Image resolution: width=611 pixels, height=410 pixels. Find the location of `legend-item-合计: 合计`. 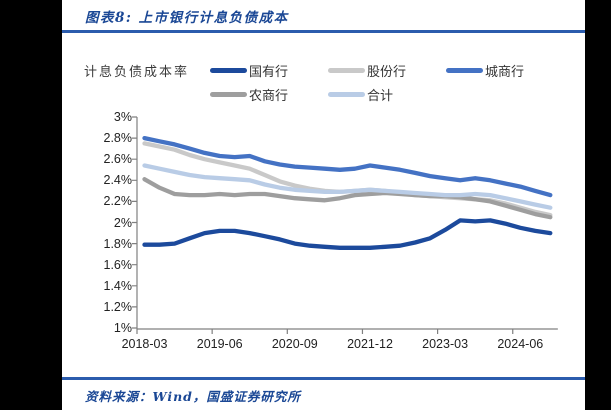

legend-item-合计: 合计 is located at coordinates (387, 95).